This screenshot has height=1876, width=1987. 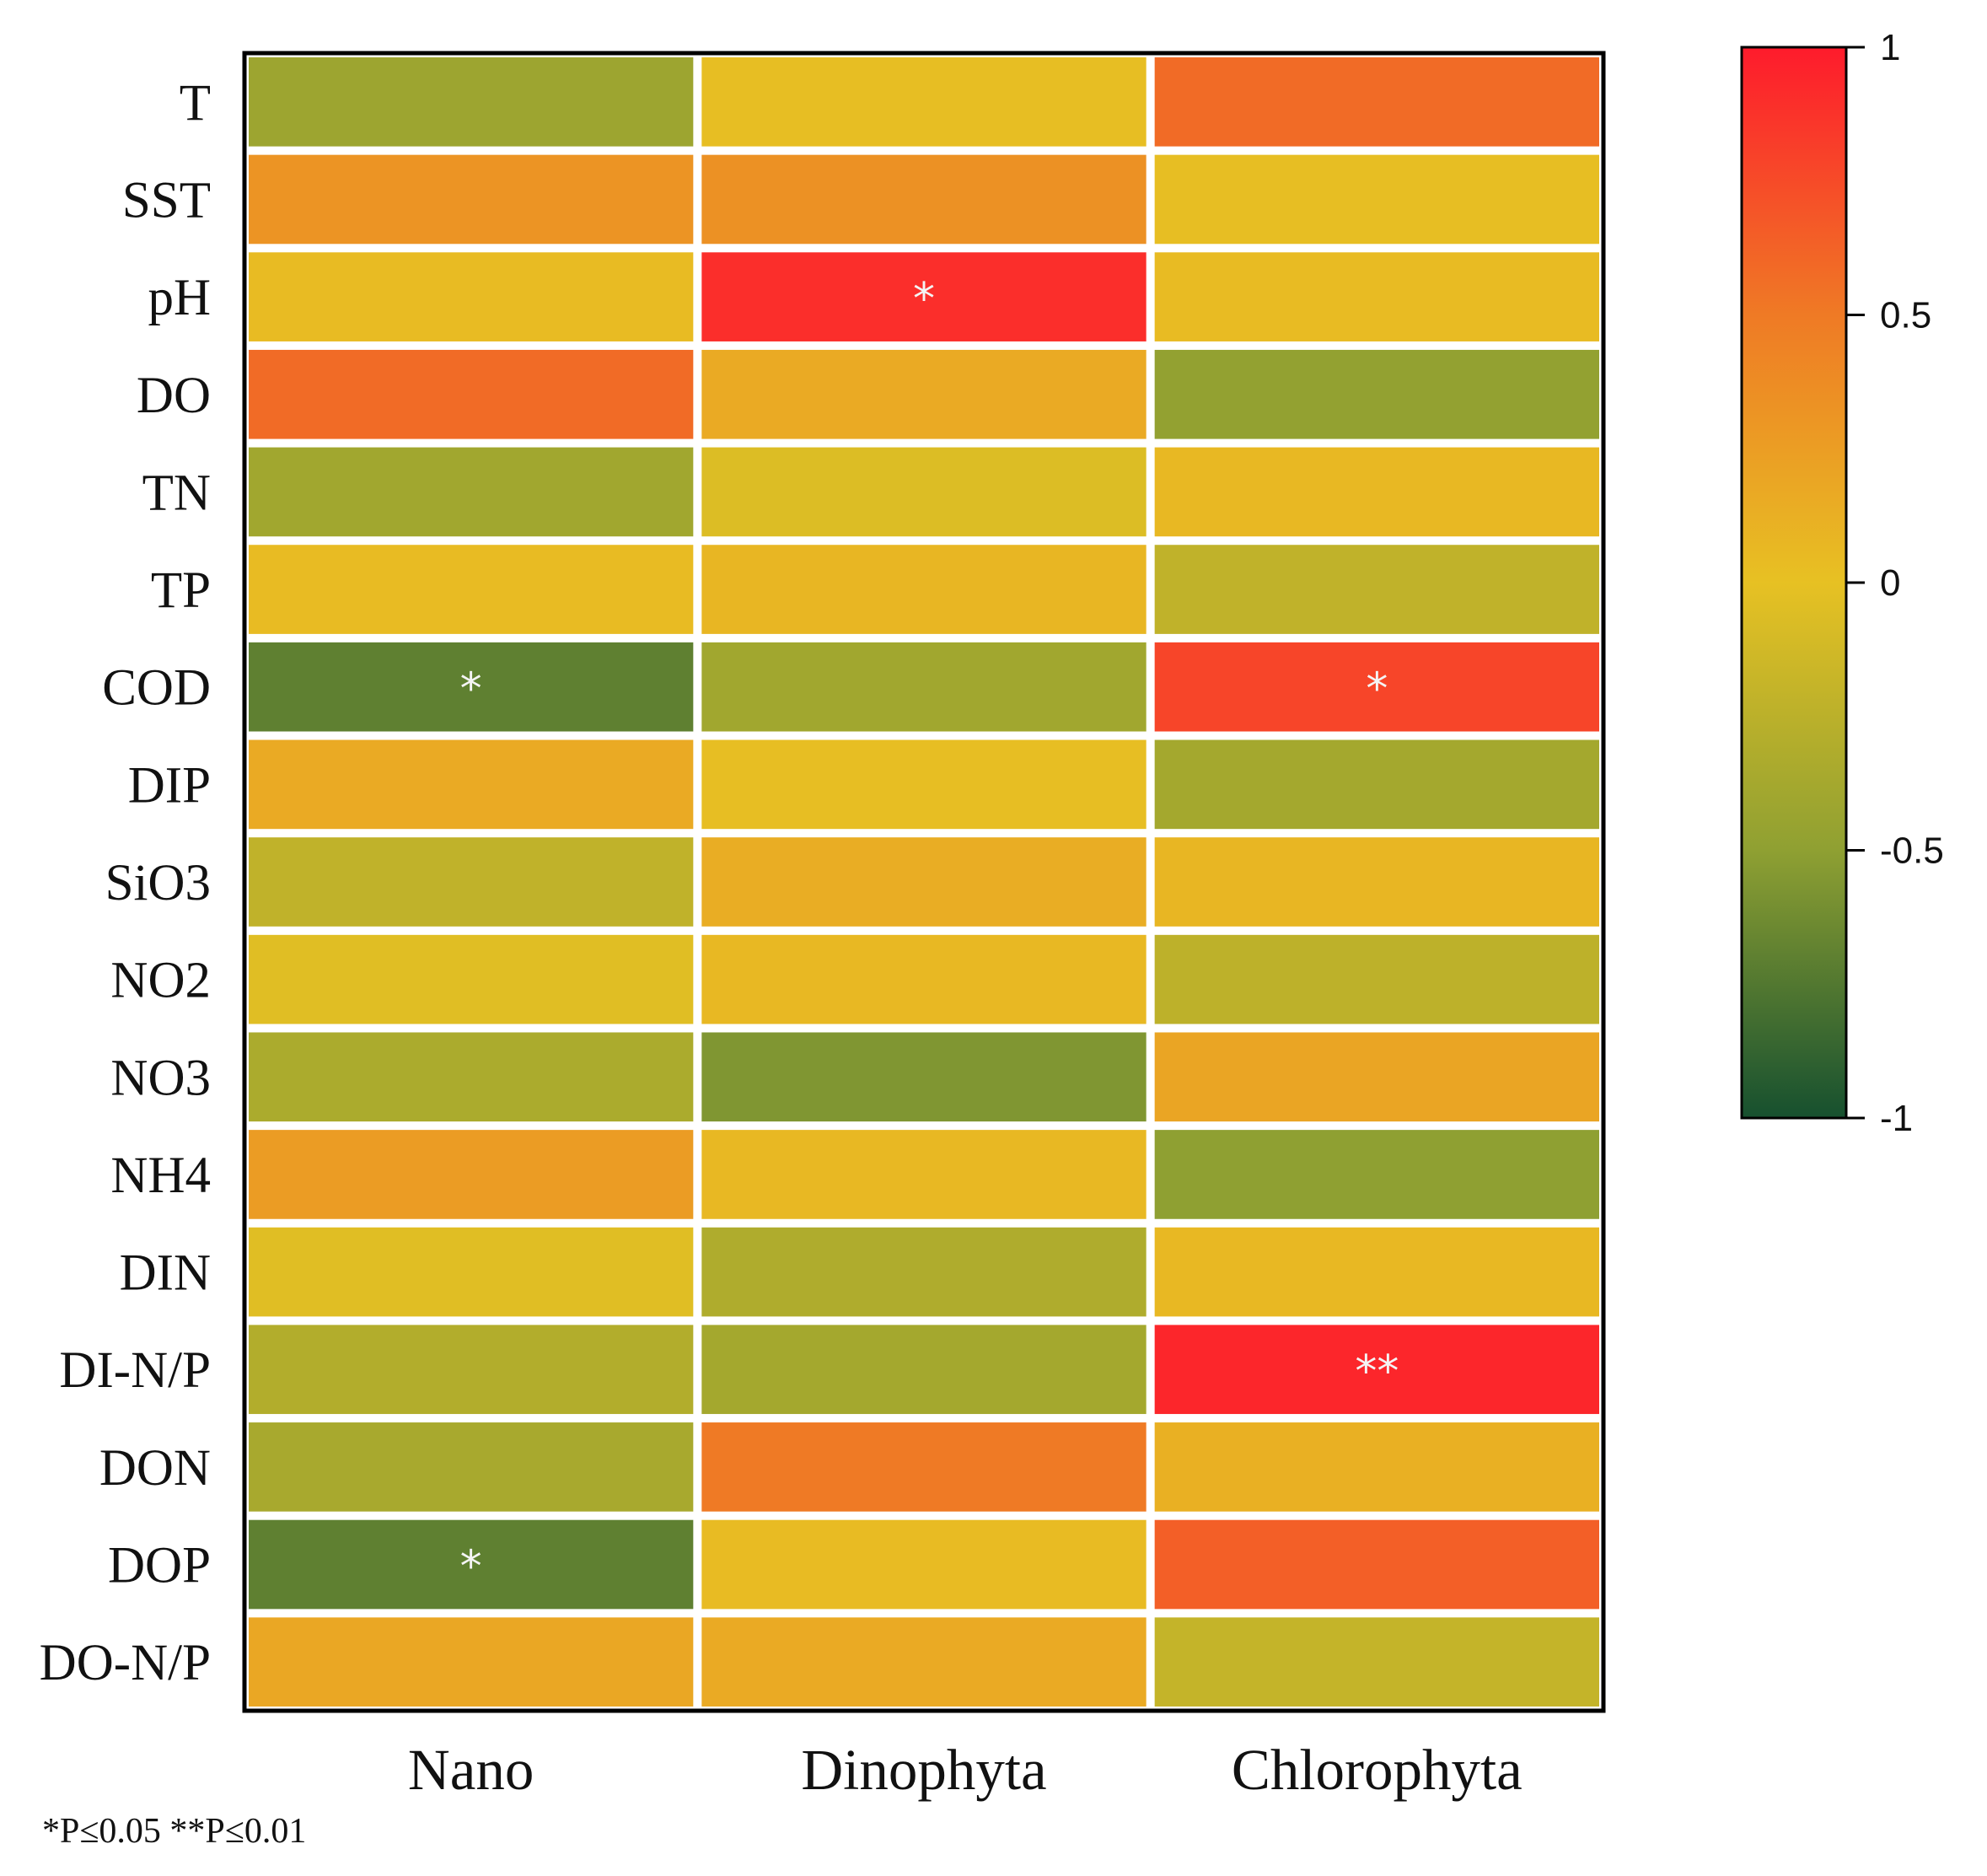 What do you see at coordinates (472, 1077) in the screenshot?
I see `heatmap-cell-no3-nano` at bounding box center [472, 1077].